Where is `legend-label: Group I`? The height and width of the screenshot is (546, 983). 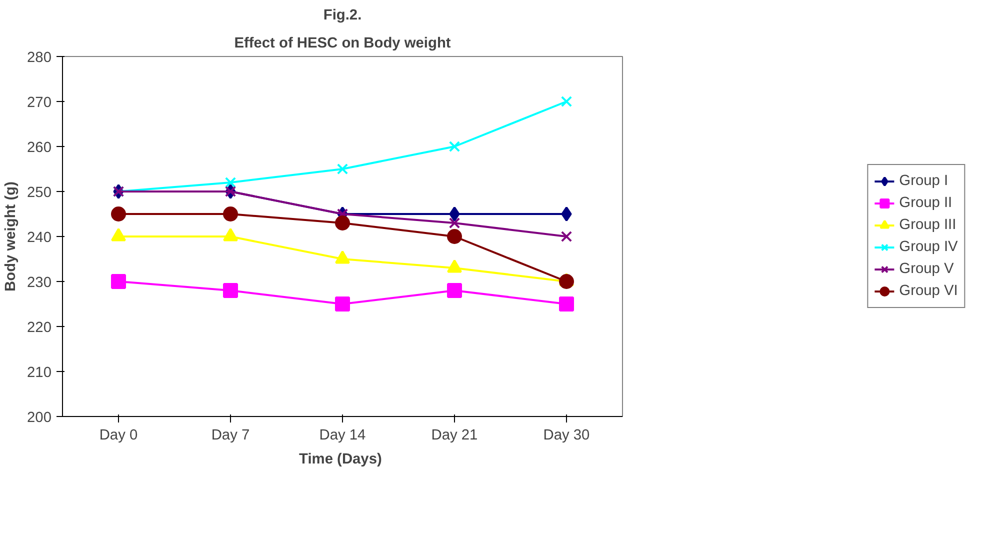 legend-label: Group I is located at coordinates (923, 181).